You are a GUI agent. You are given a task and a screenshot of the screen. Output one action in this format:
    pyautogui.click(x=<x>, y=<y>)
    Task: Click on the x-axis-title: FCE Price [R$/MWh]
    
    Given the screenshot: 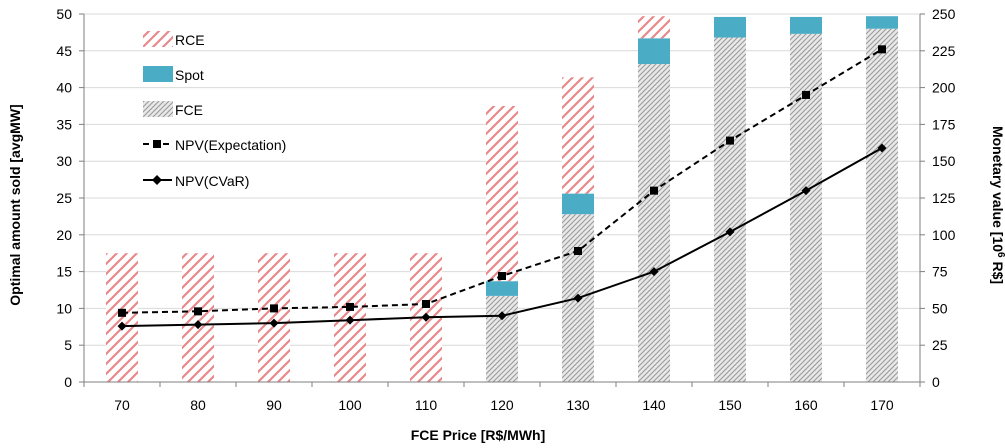 What is the action you would take?
    pyautogui.click(x=478, y=435)
    